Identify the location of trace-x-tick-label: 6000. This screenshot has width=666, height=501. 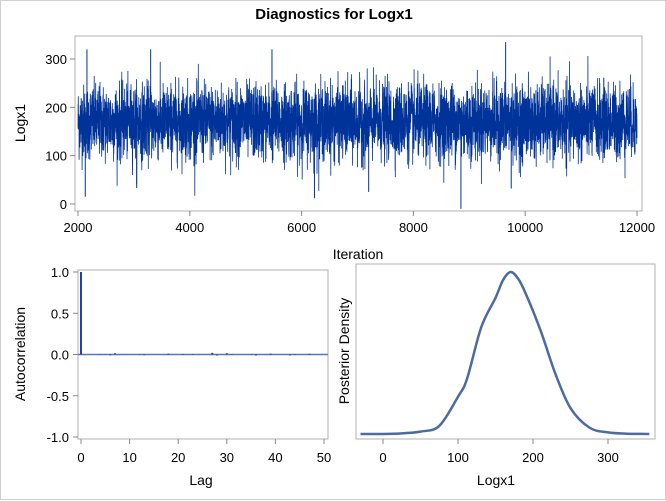
(301, 227).